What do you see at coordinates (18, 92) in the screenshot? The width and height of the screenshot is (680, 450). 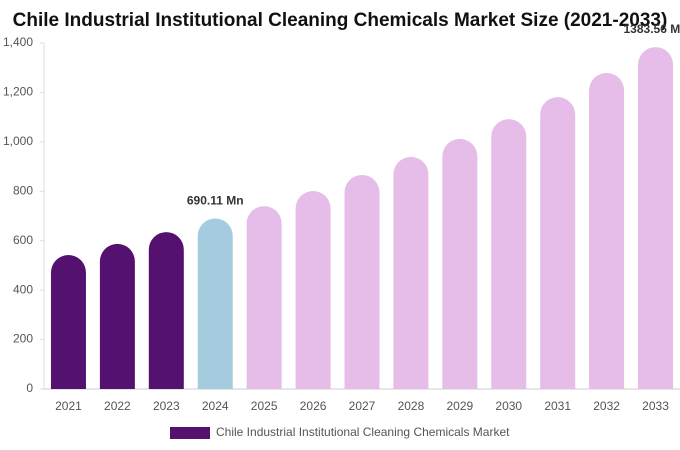 I see `y-tick-label: 1,200` at bounding box center [18, 92].